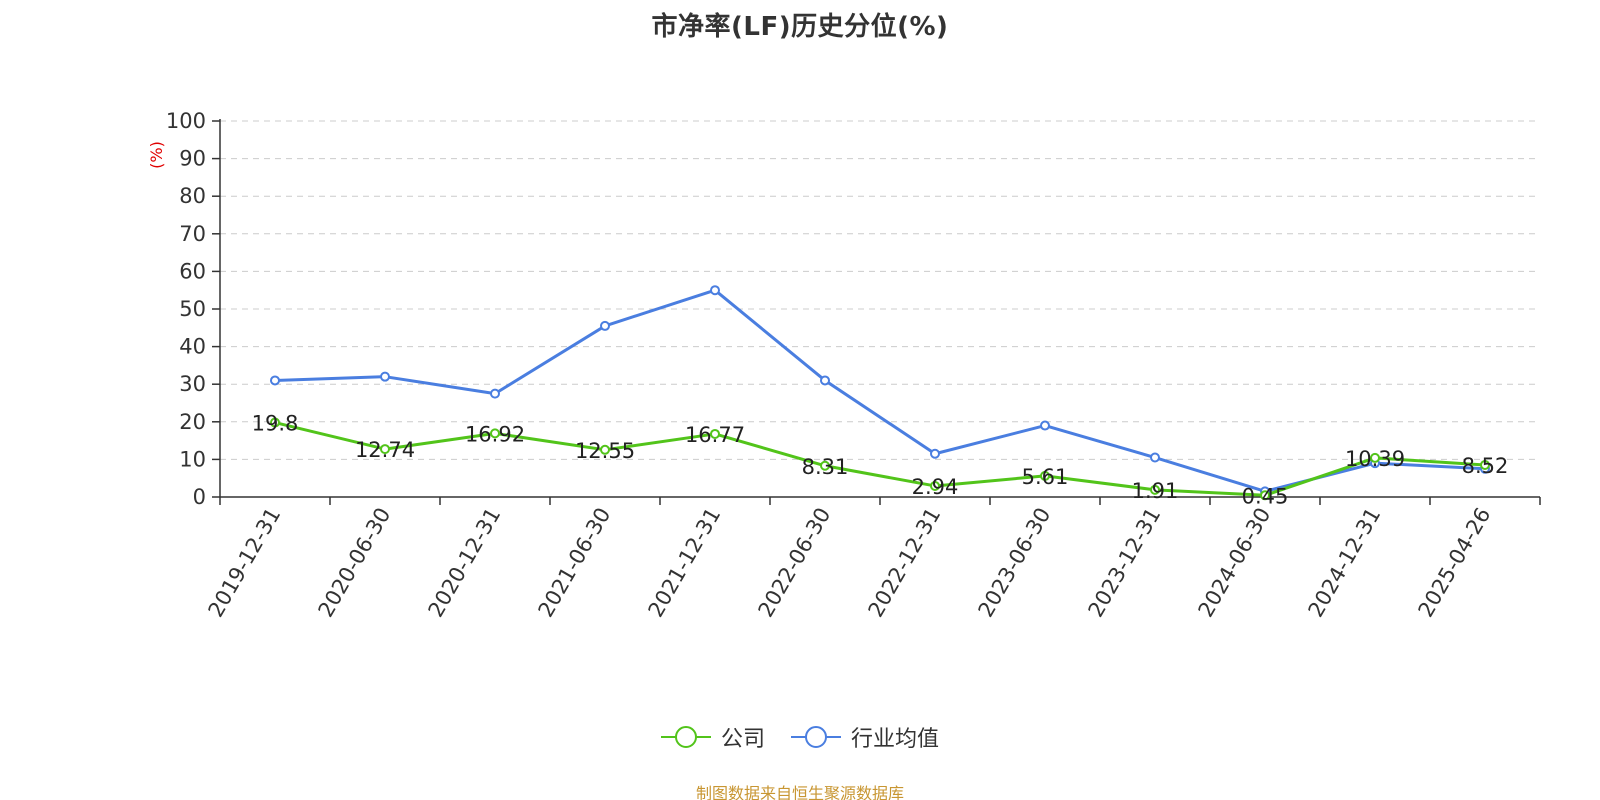 This screenshot has width=1600, height=800. What do you see at coordinates (795, 563) in the screenshot?
I see `x-tick-label: 2022-06-30` at bounding box center [795, 563].